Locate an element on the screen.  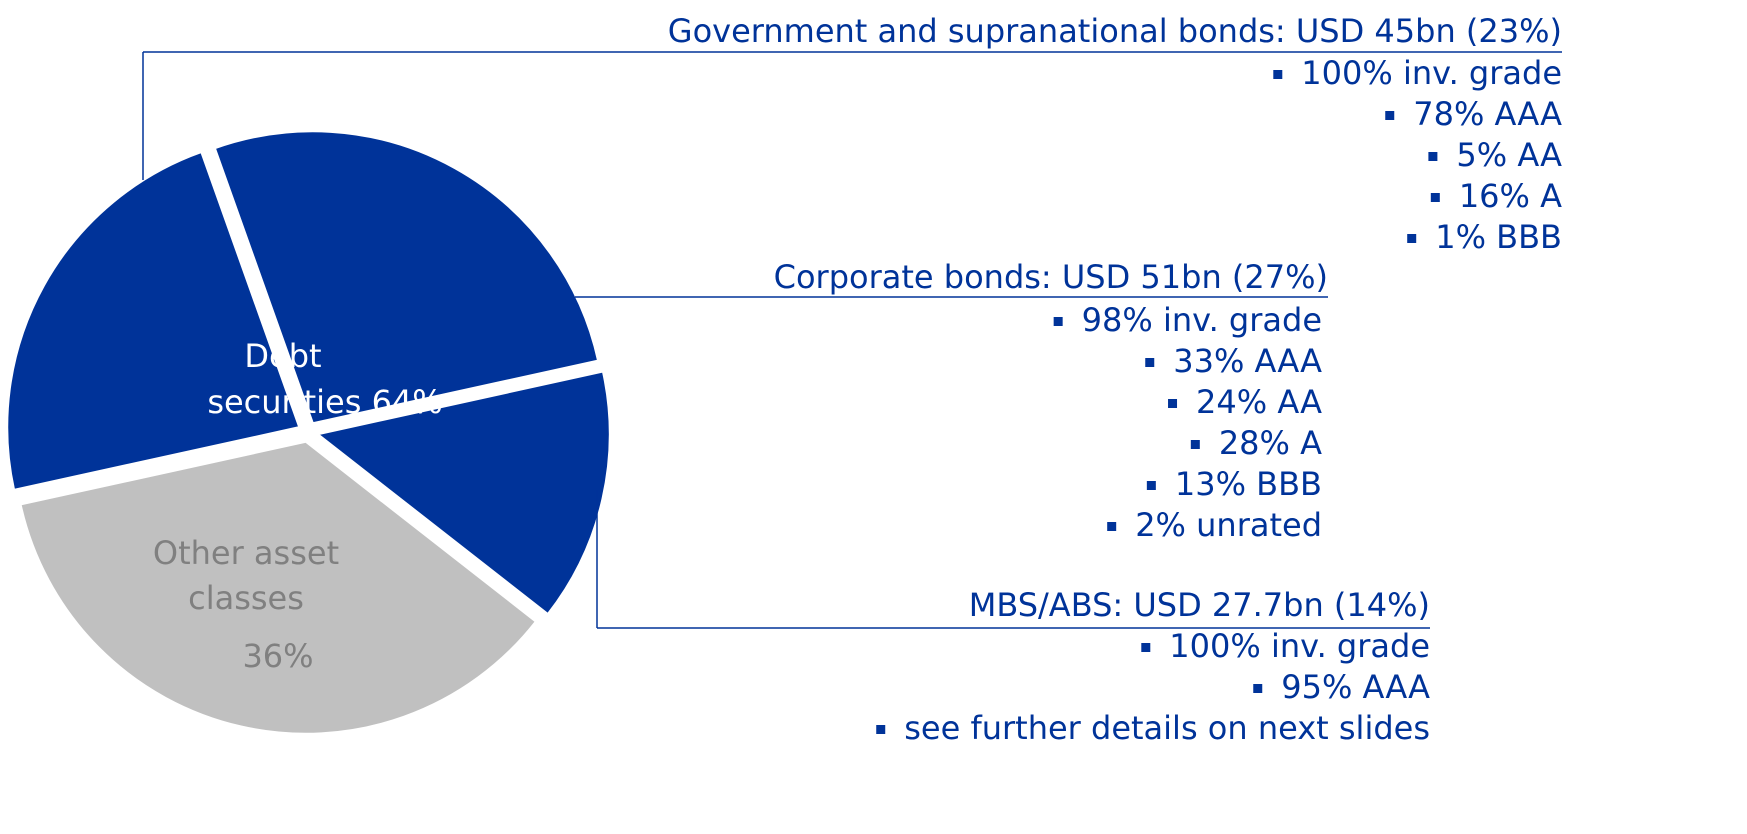
group-label: Debt is located at coordinates (282, 356).